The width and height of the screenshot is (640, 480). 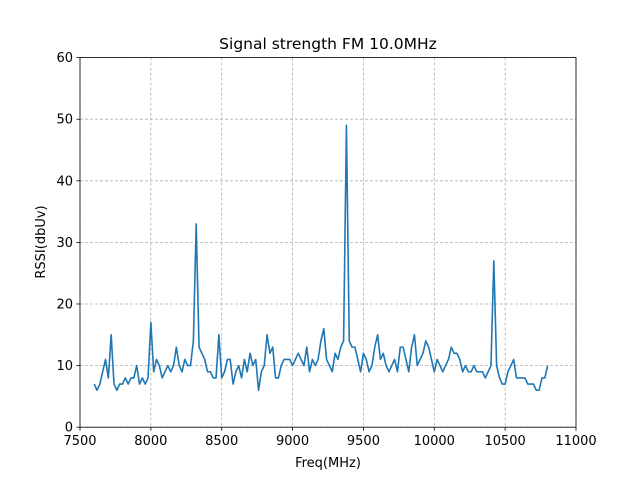 I want to click on y-tick-label: 40, so click(x=64, y=181).